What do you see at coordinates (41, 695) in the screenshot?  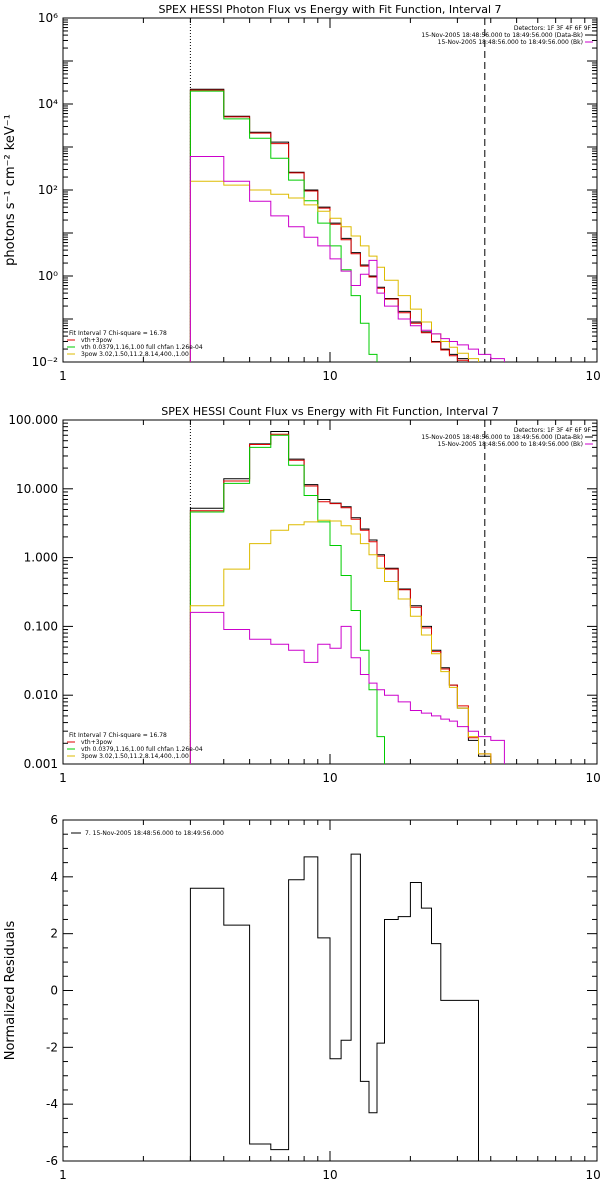 I see `y-tick-label: 0.010` at bounding box center [41, 695].